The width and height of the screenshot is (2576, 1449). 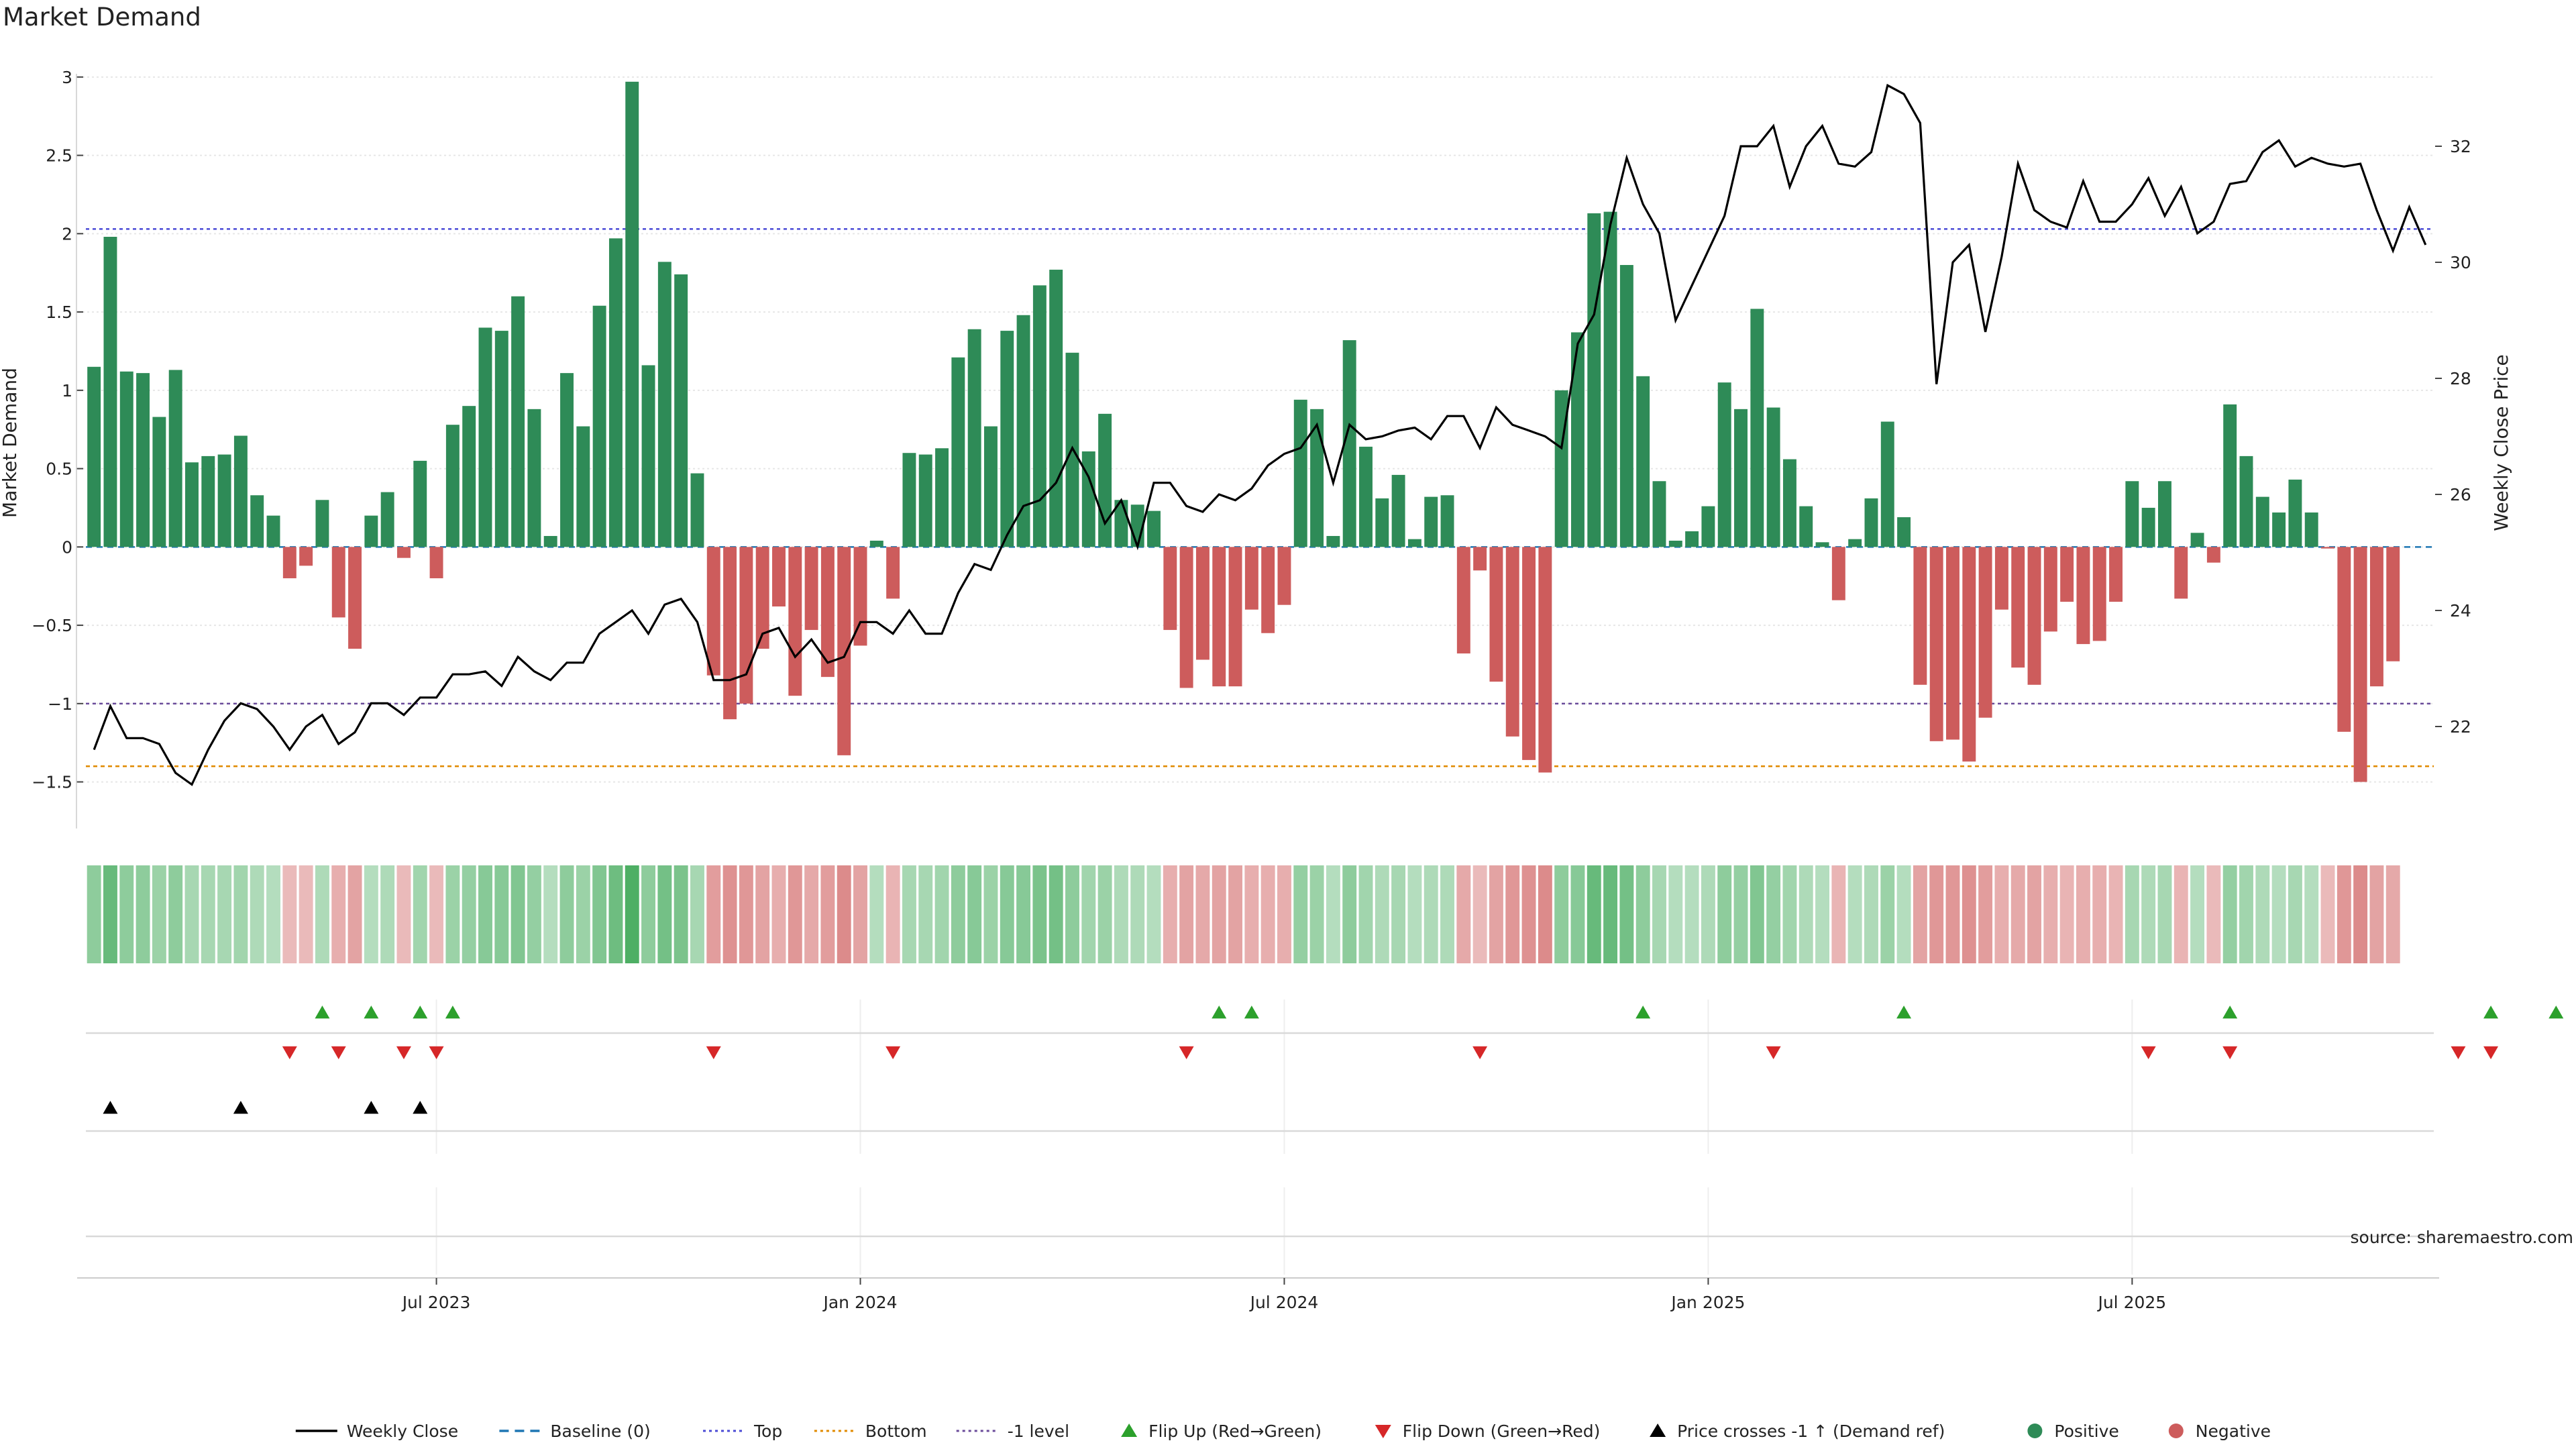 I want to click on source-label: source: sharemaestro.com, so click(x=2462, y=1237).